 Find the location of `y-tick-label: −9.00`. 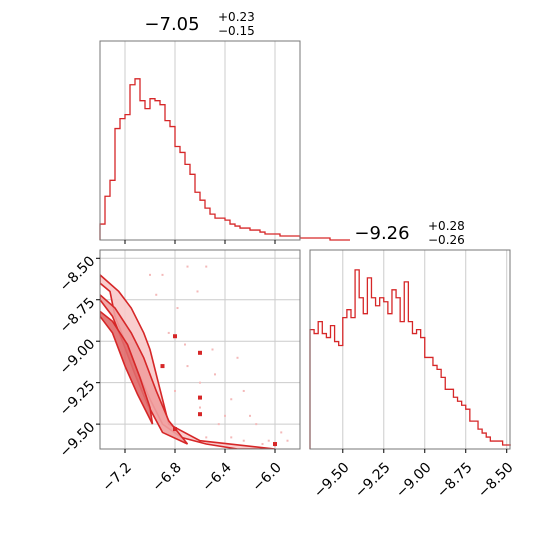

y-tick-label: −9.00 is located at coordinates (78, 357).